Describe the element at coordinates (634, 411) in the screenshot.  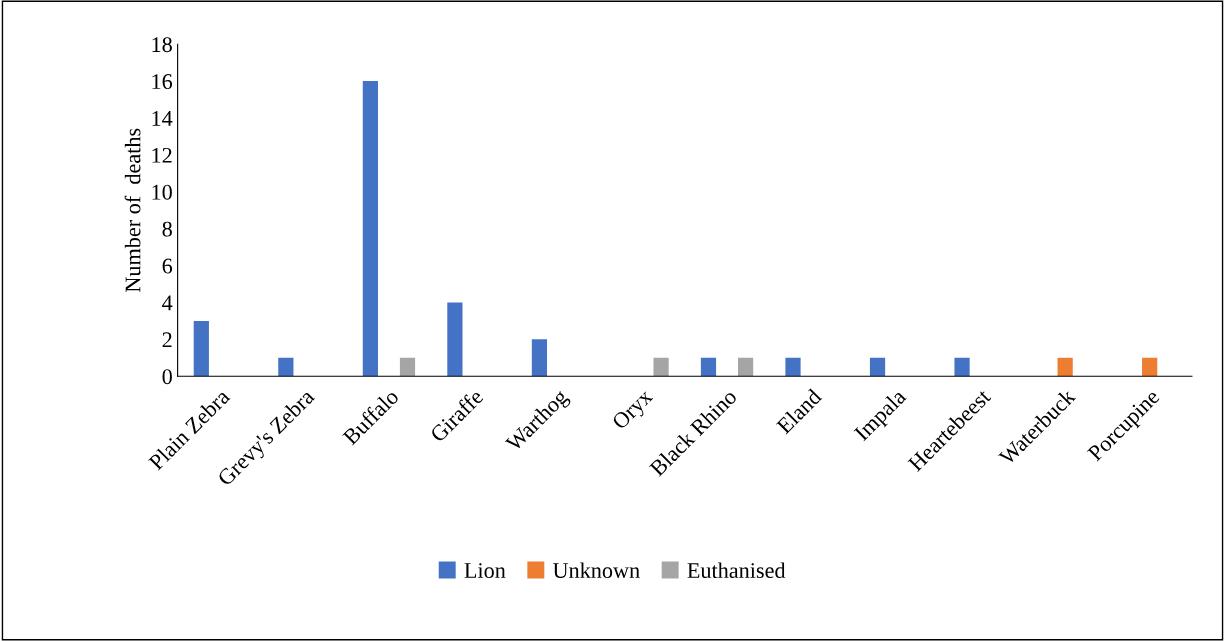
I see `x-tick-label: Oryx` at that location.